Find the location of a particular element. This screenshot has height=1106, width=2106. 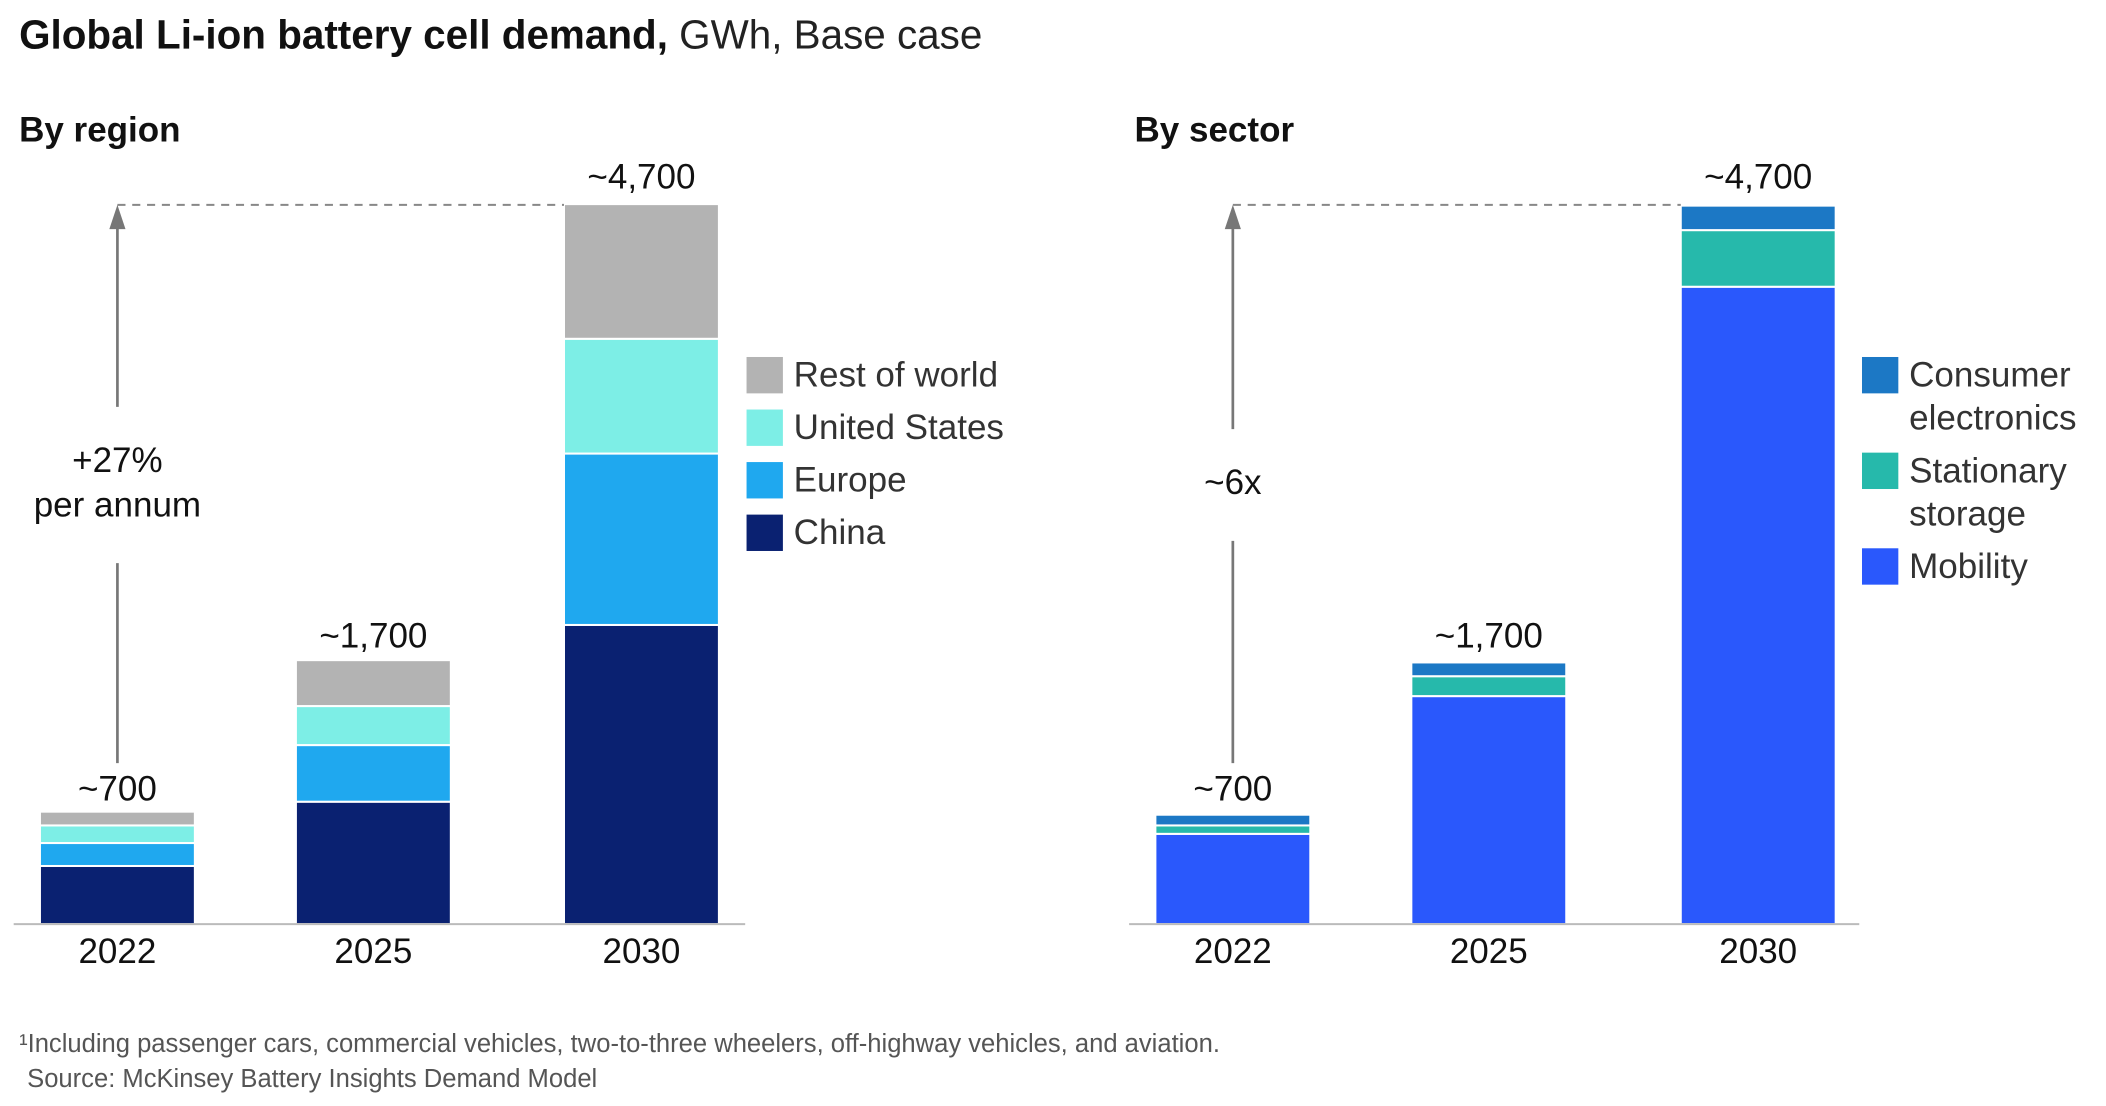

legend-label: Mobility is located at coordinates (1968, 566).